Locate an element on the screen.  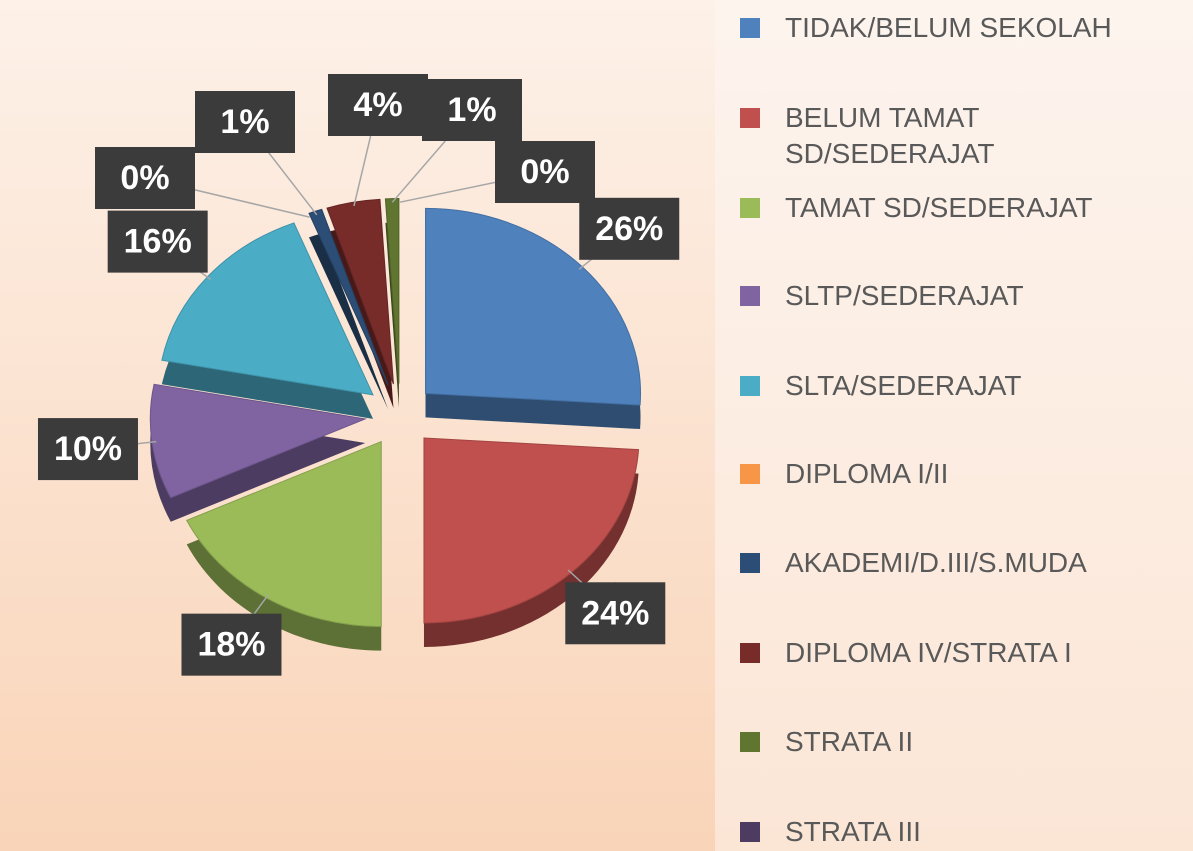
data-label: 24% is located at coordinates (615, 613).